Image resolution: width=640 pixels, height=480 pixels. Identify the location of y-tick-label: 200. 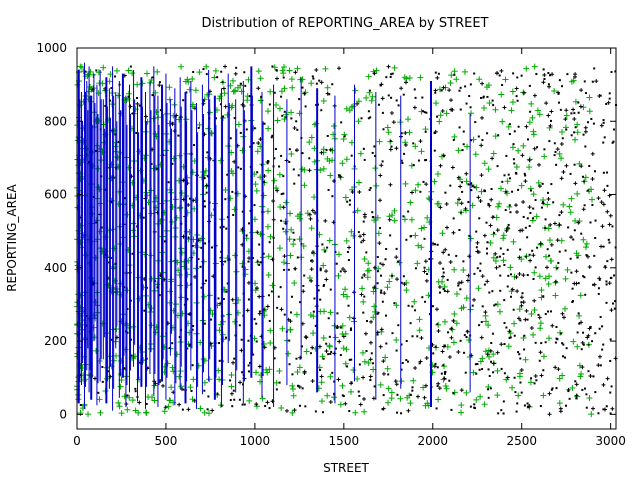
(55, 341).